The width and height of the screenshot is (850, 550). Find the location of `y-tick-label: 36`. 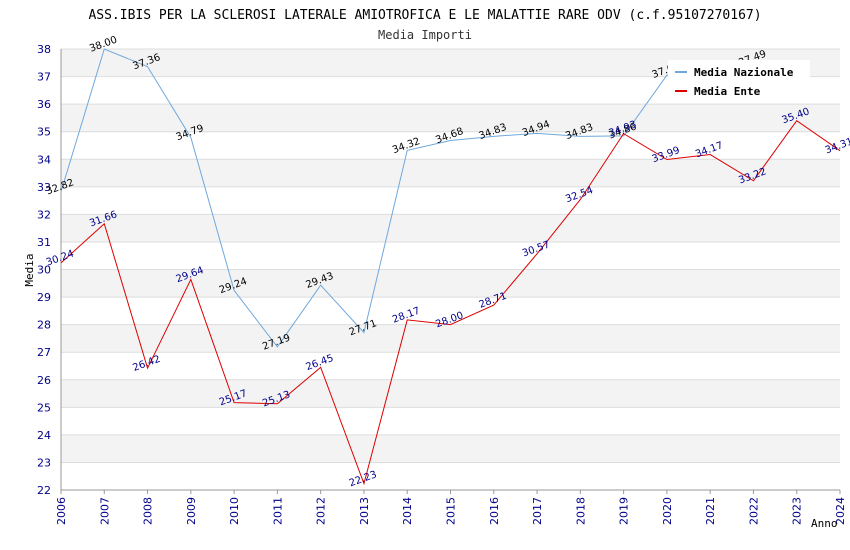

y-tick-label: 36 is located at coordinates (44, 104).